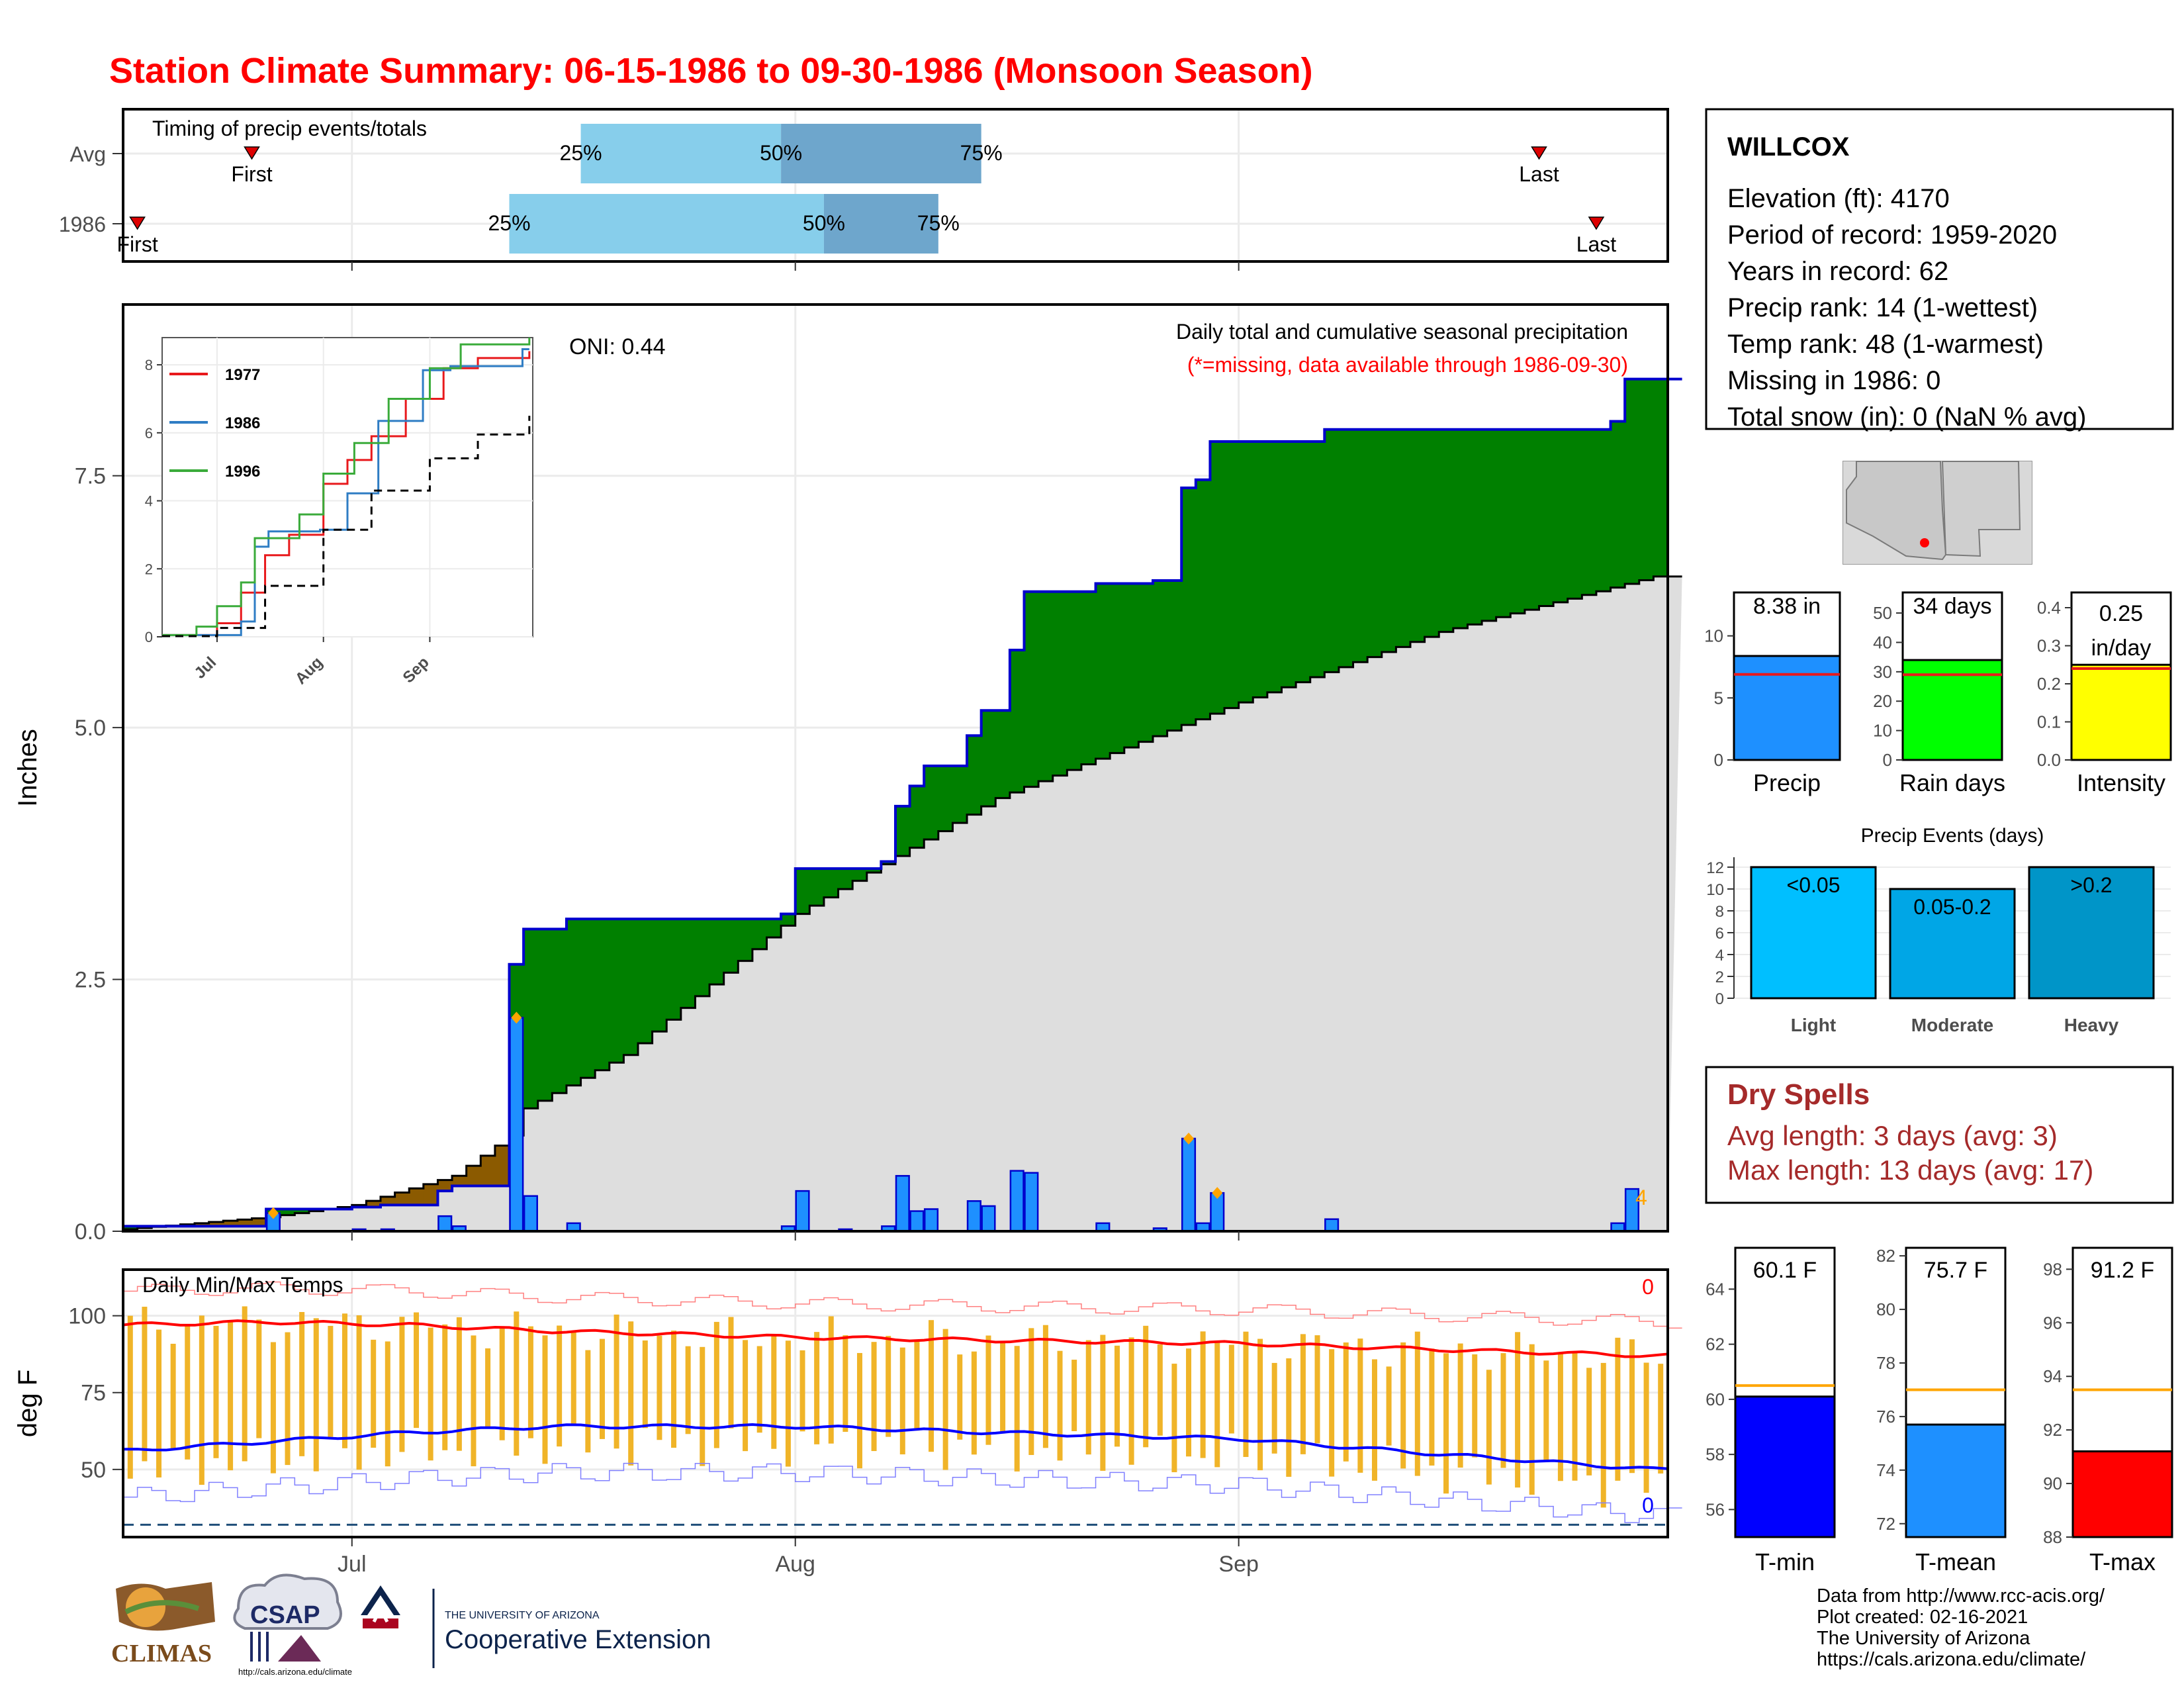 This screenshot has height=1688, width=2184. What do you see at coordinates (289, 128) in the screenshot?
I see `timing-title: Timing of precip events/totals` at bounding box center [289, 128].